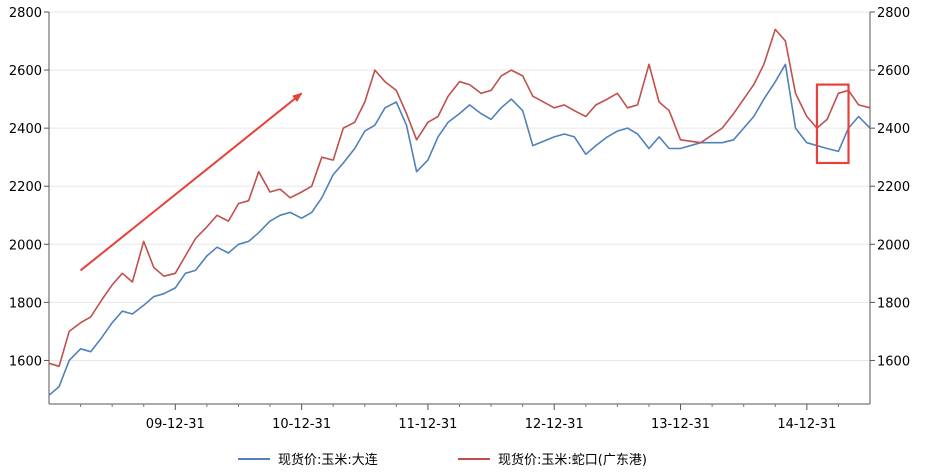  What do you see at coordinates (25, 361) in the screenshot?
I see `left-tick-label-0: 1600` at bounding box center [25, 361].